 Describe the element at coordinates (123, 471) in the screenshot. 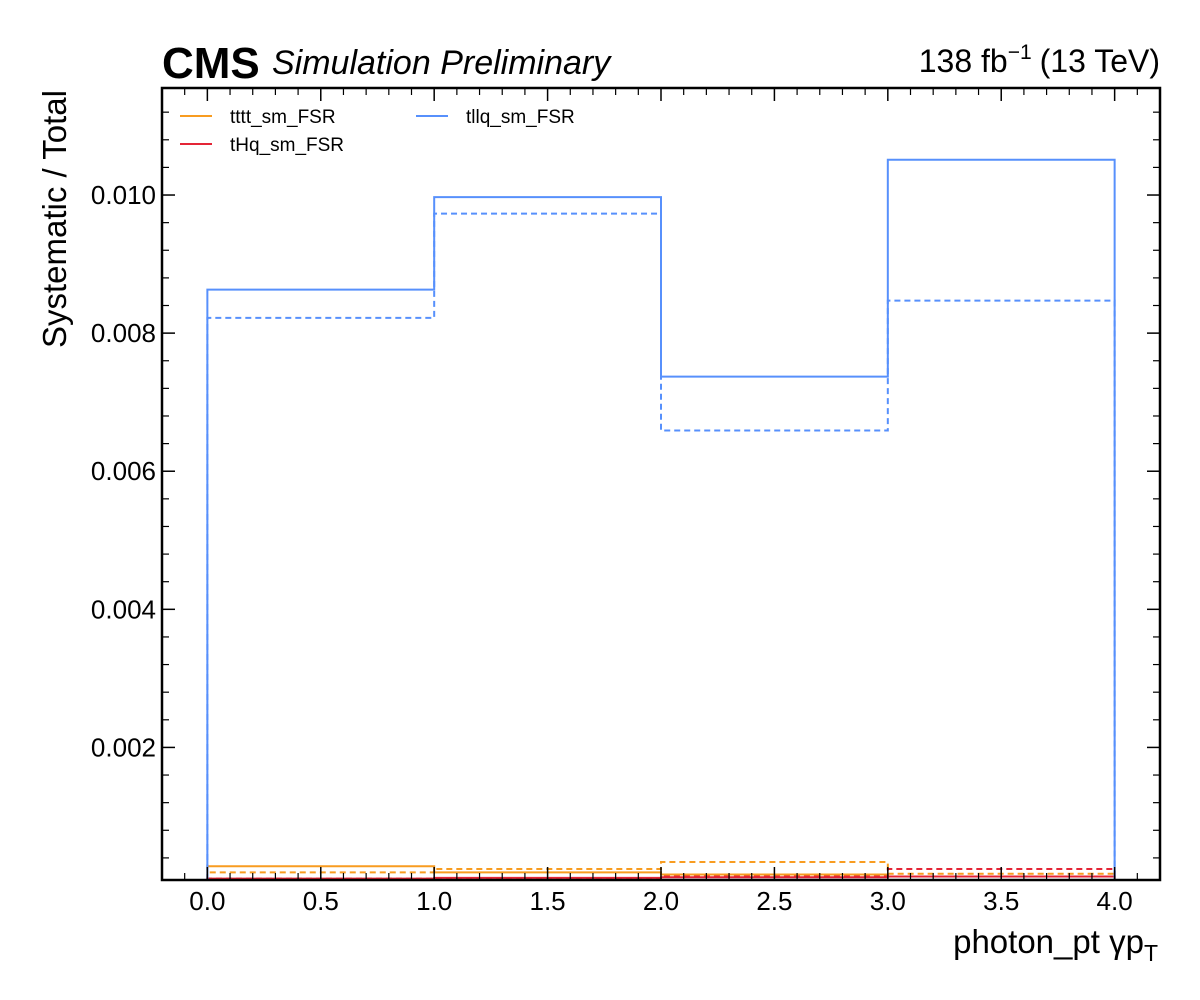

I see `y-tick-label: 0.006` at that location.